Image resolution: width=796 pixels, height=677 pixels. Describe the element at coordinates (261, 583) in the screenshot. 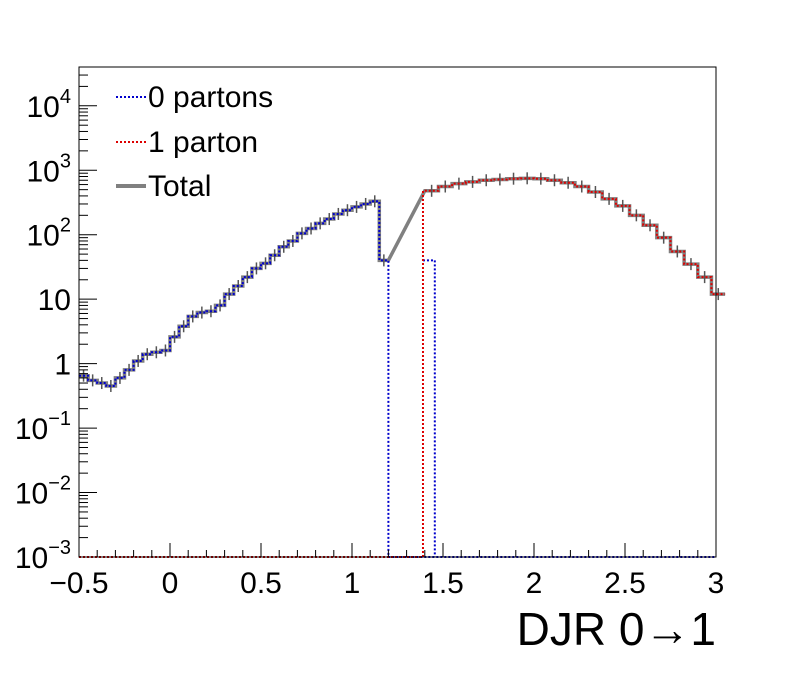

I see `x-tick-label: 0.5` at that location.